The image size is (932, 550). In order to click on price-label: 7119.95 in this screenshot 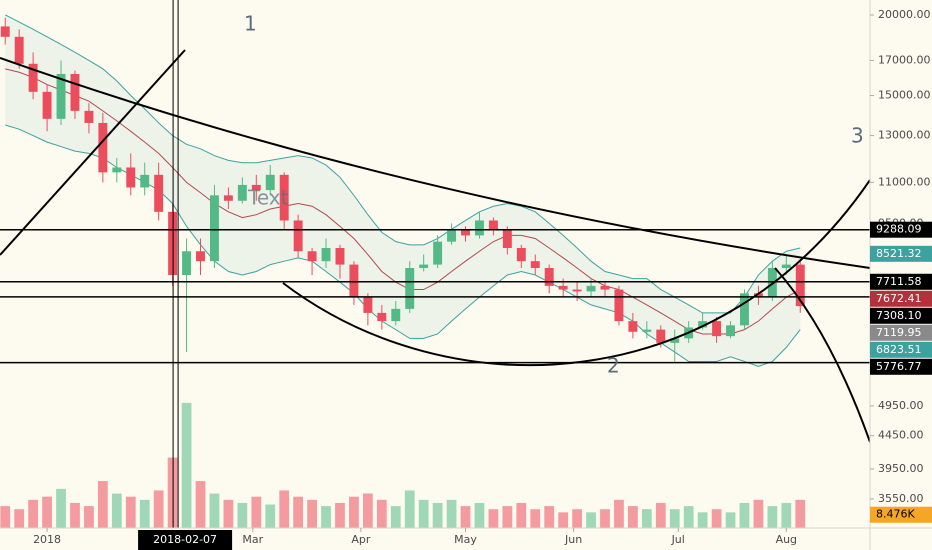, I will do `click(899, 332)`.